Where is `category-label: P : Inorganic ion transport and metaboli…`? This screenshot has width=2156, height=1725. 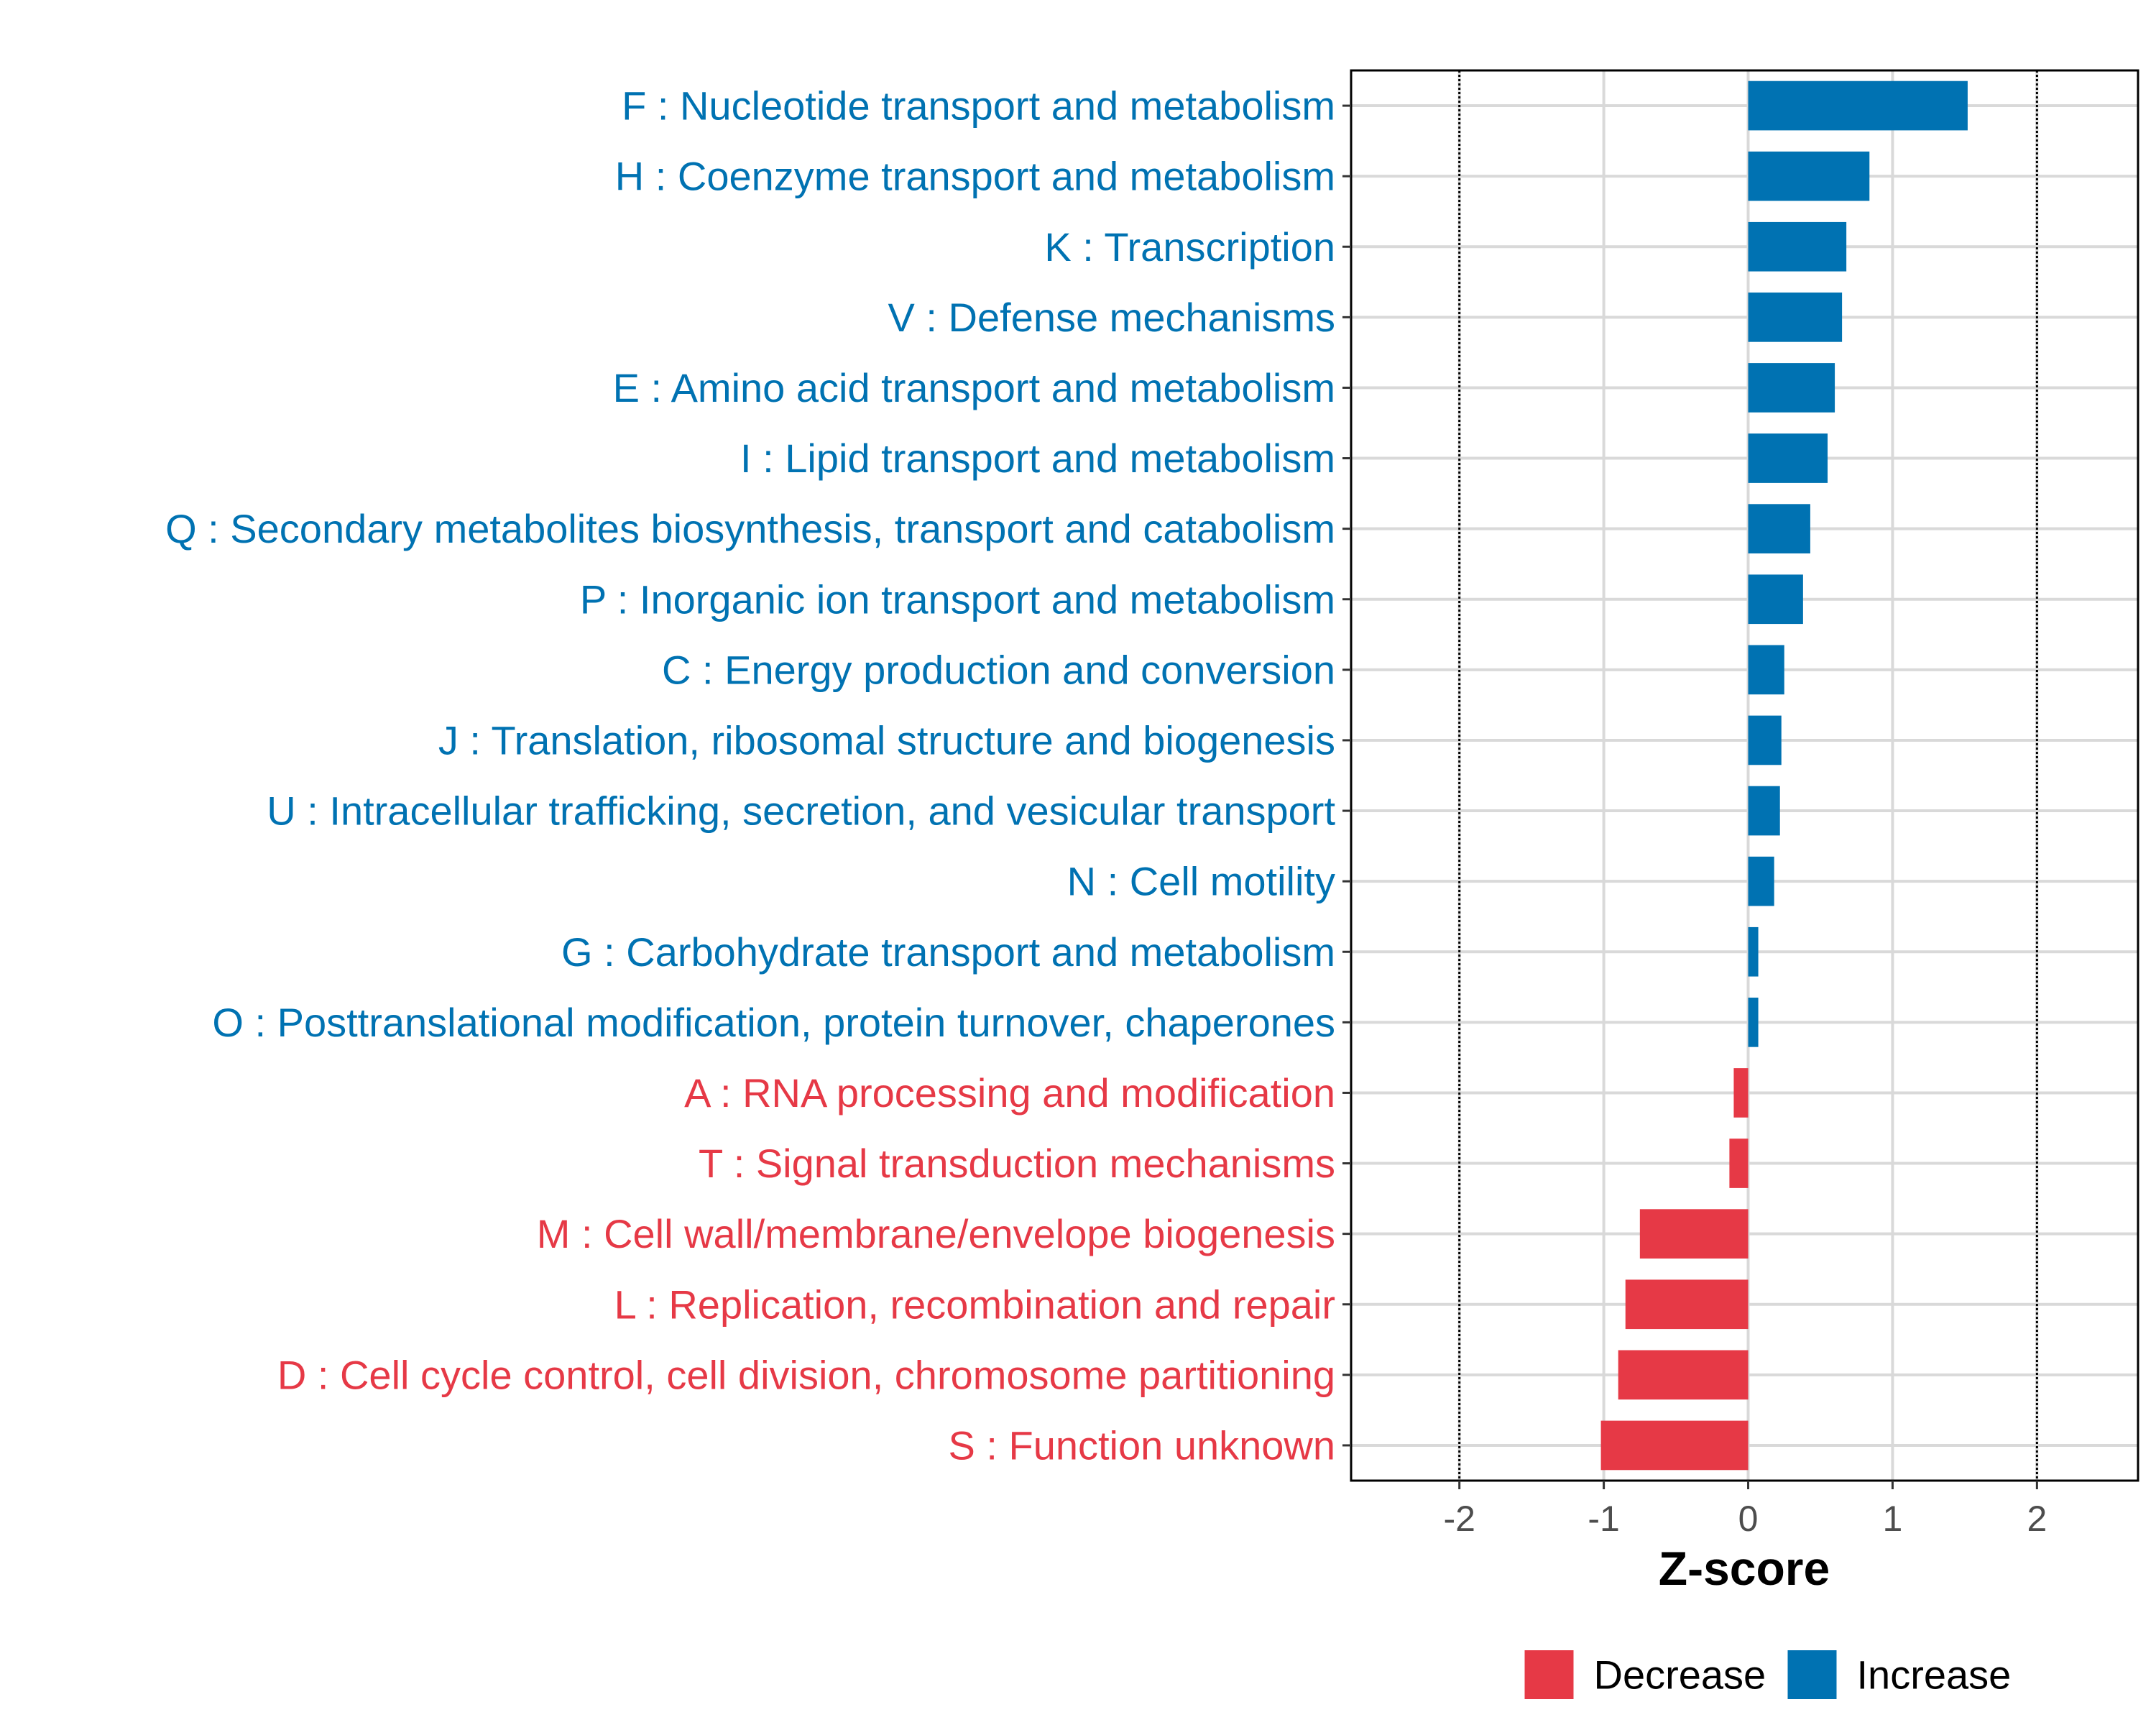
category-label: P : Inorganic ion transport and metaboli… is located at coordinates (957, 599).